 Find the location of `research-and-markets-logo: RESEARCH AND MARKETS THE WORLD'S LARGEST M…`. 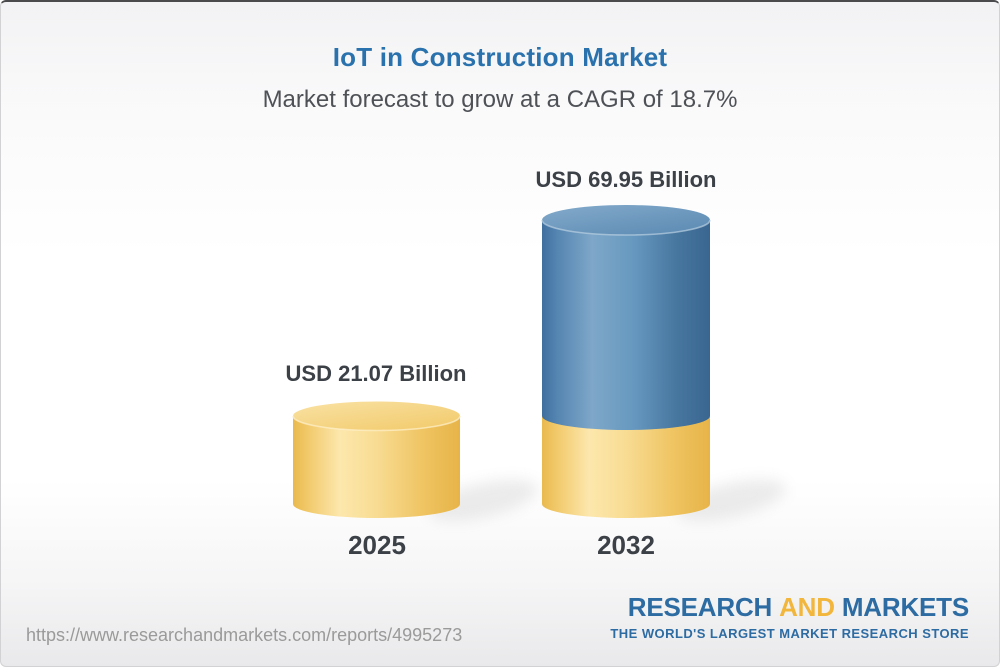

research-and-markets-logo: RESEARCH AND MARKETS THE WORLD'S LARGEST M… is located at coordinates (789, 616).